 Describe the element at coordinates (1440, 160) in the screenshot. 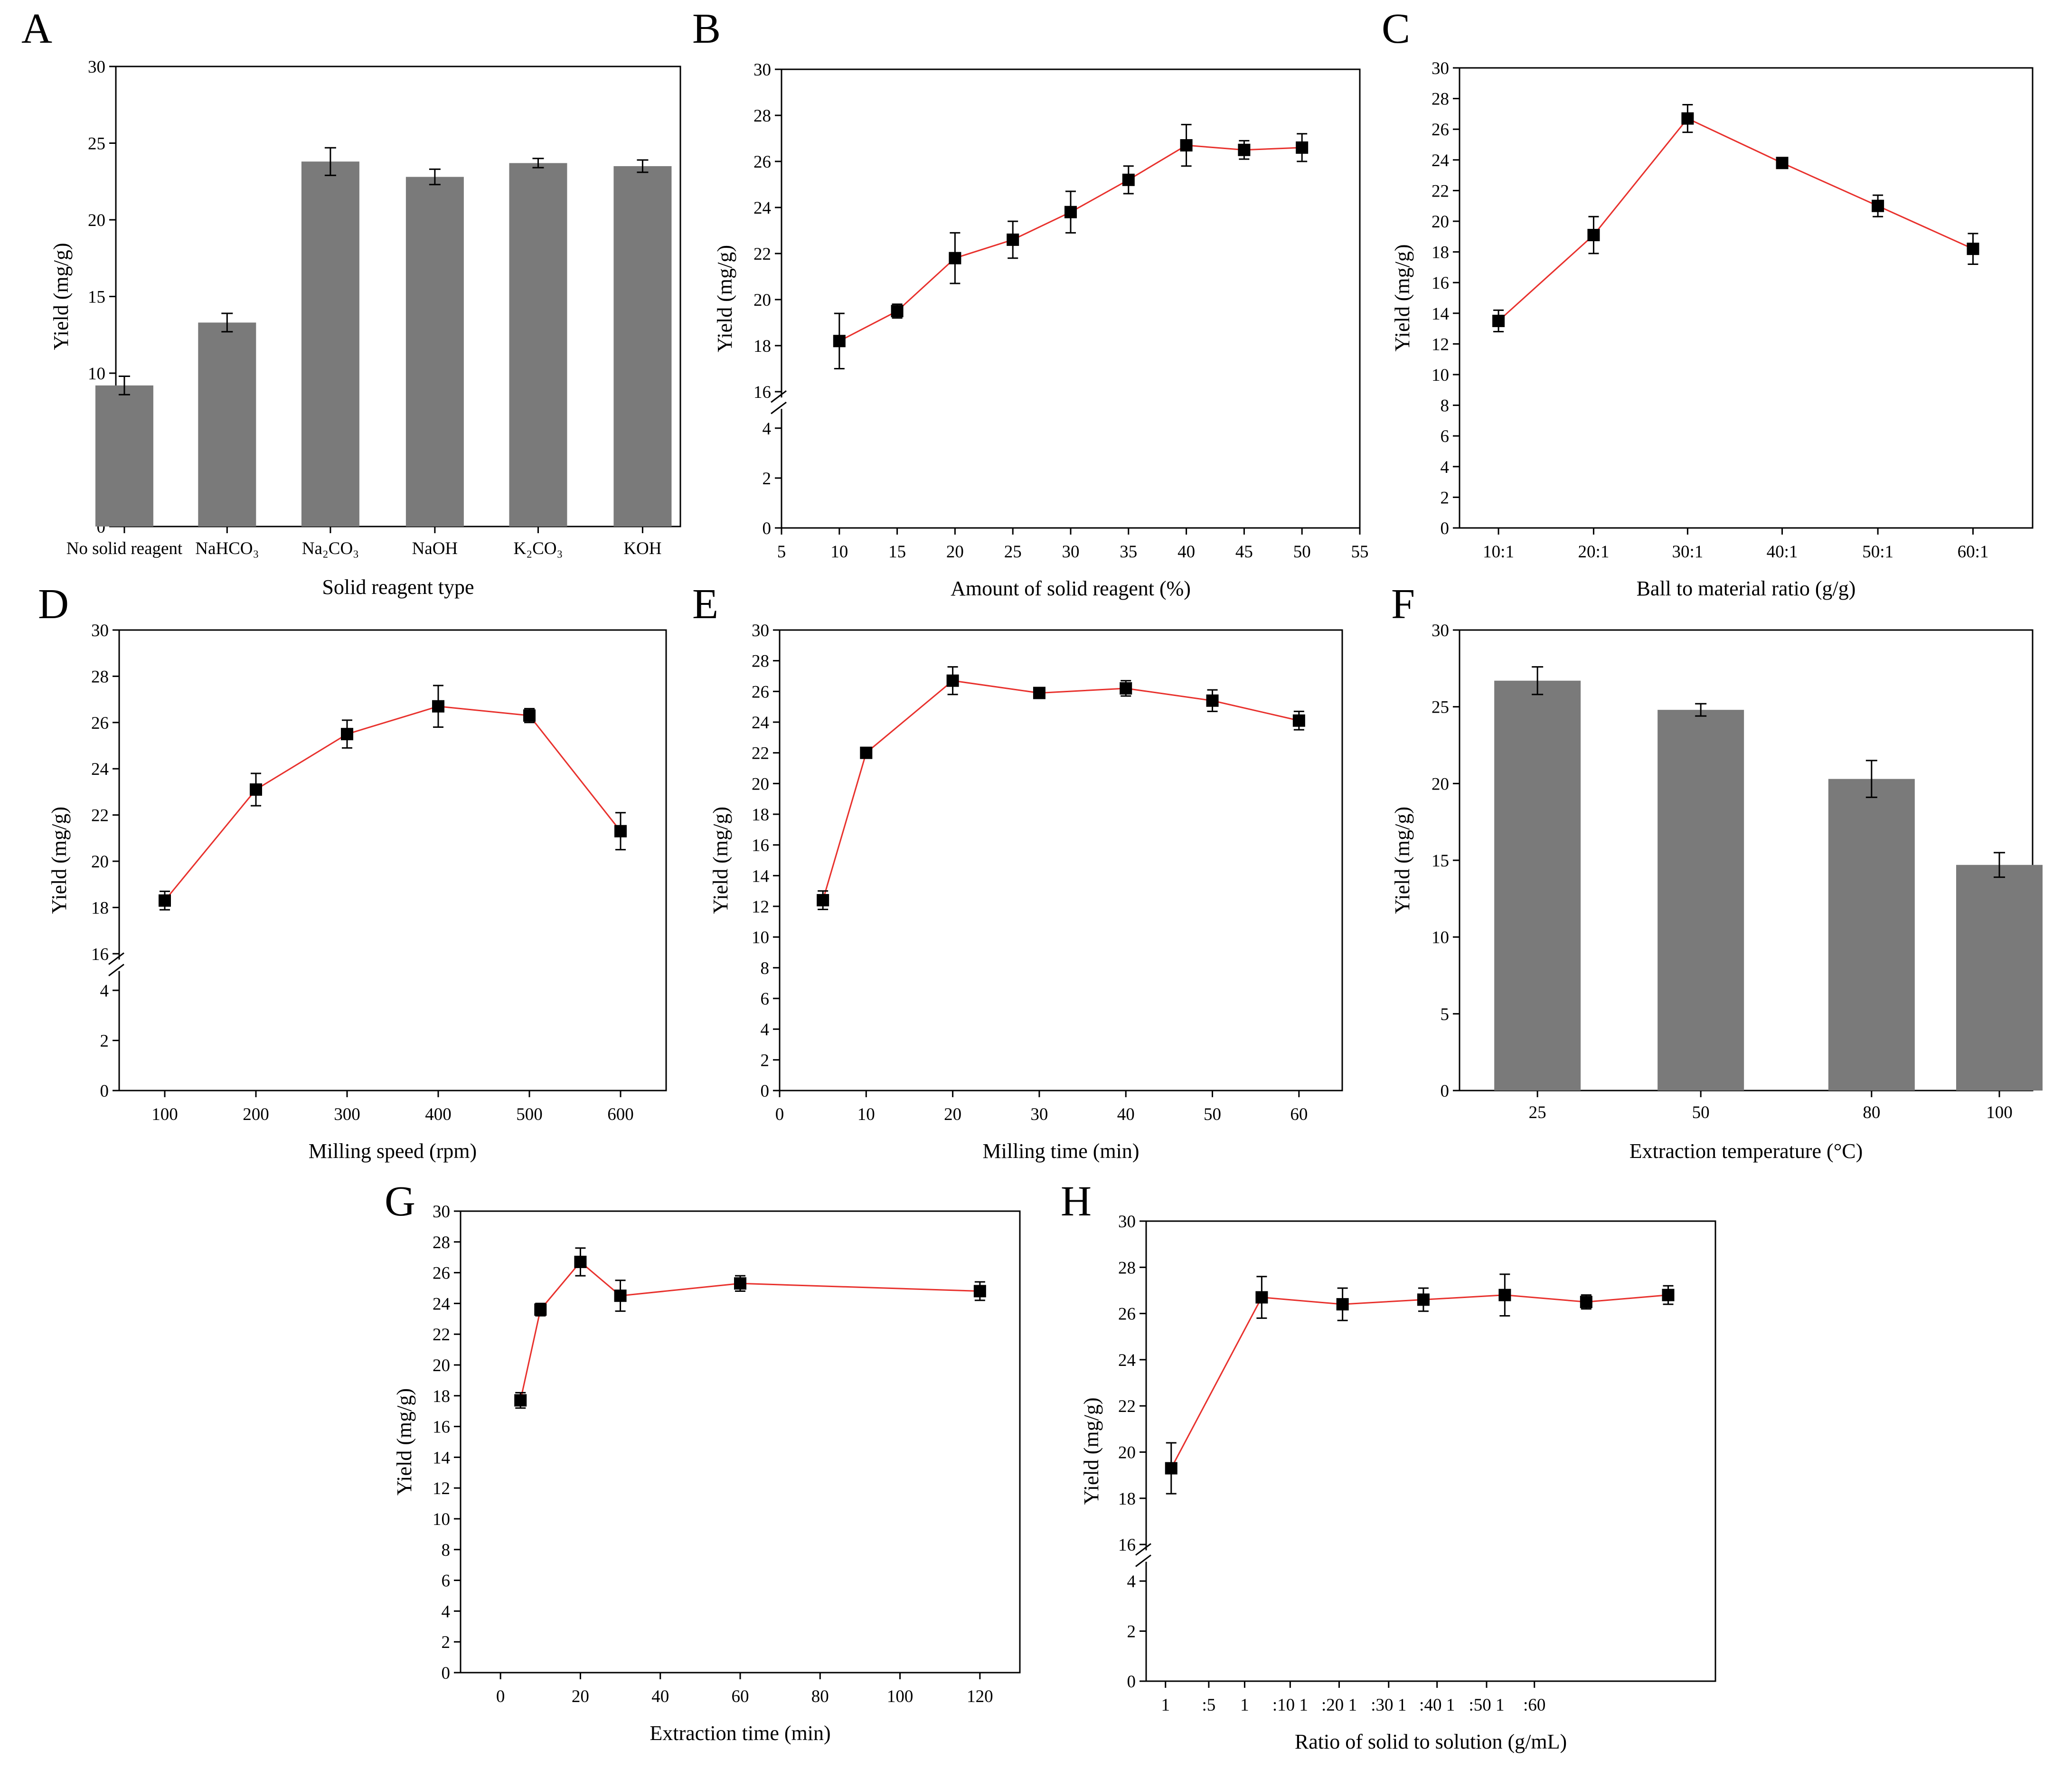

I see `y-tick-label-c: 24` at that location.